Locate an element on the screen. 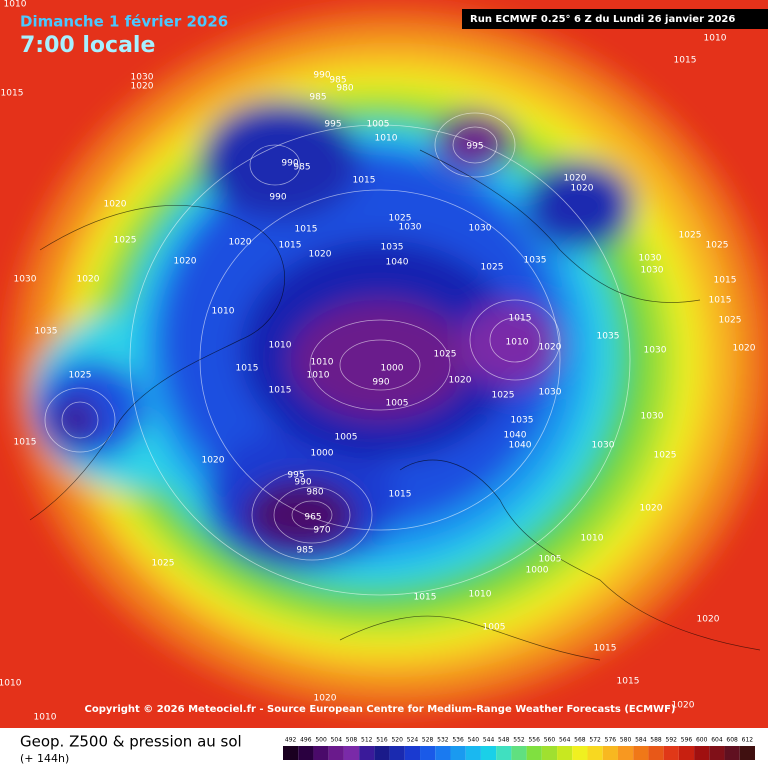 This screenshot has width=768, height=772. colorbar-label: 548 is located at coordinates (504, 740).